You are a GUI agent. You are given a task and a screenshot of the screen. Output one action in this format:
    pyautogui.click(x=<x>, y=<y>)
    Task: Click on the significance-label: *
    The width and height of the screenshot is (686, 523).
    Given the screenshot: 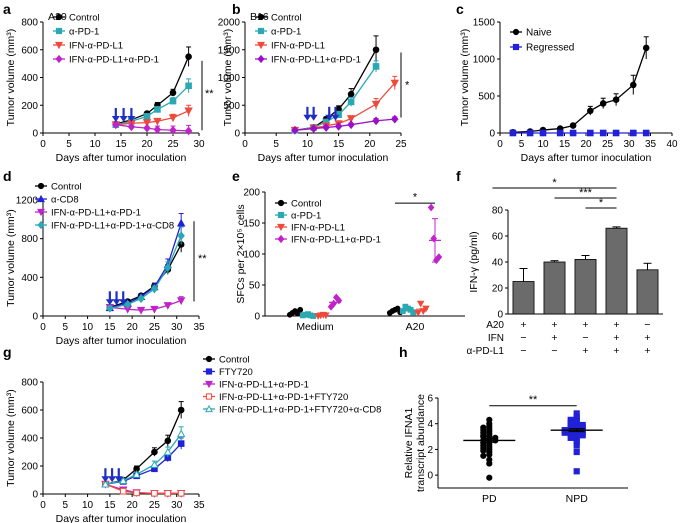 What is the action you would take?
    pyautogui.click(x=601, y=203)
    